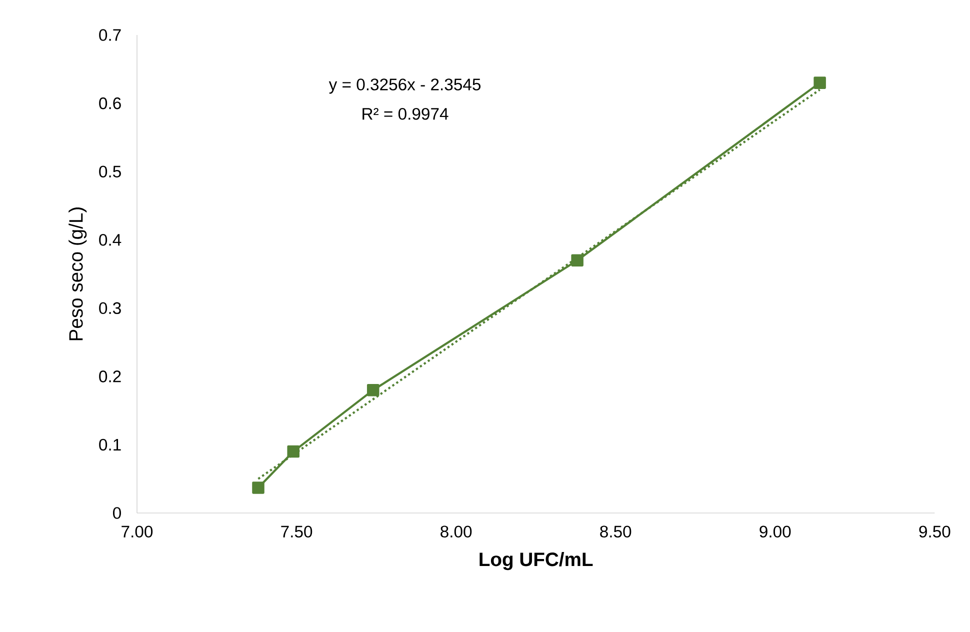  Describe the element at coordinates (536, 561) in the screenshot. I see `x-axis-title: Log UFC/mL` at that location.